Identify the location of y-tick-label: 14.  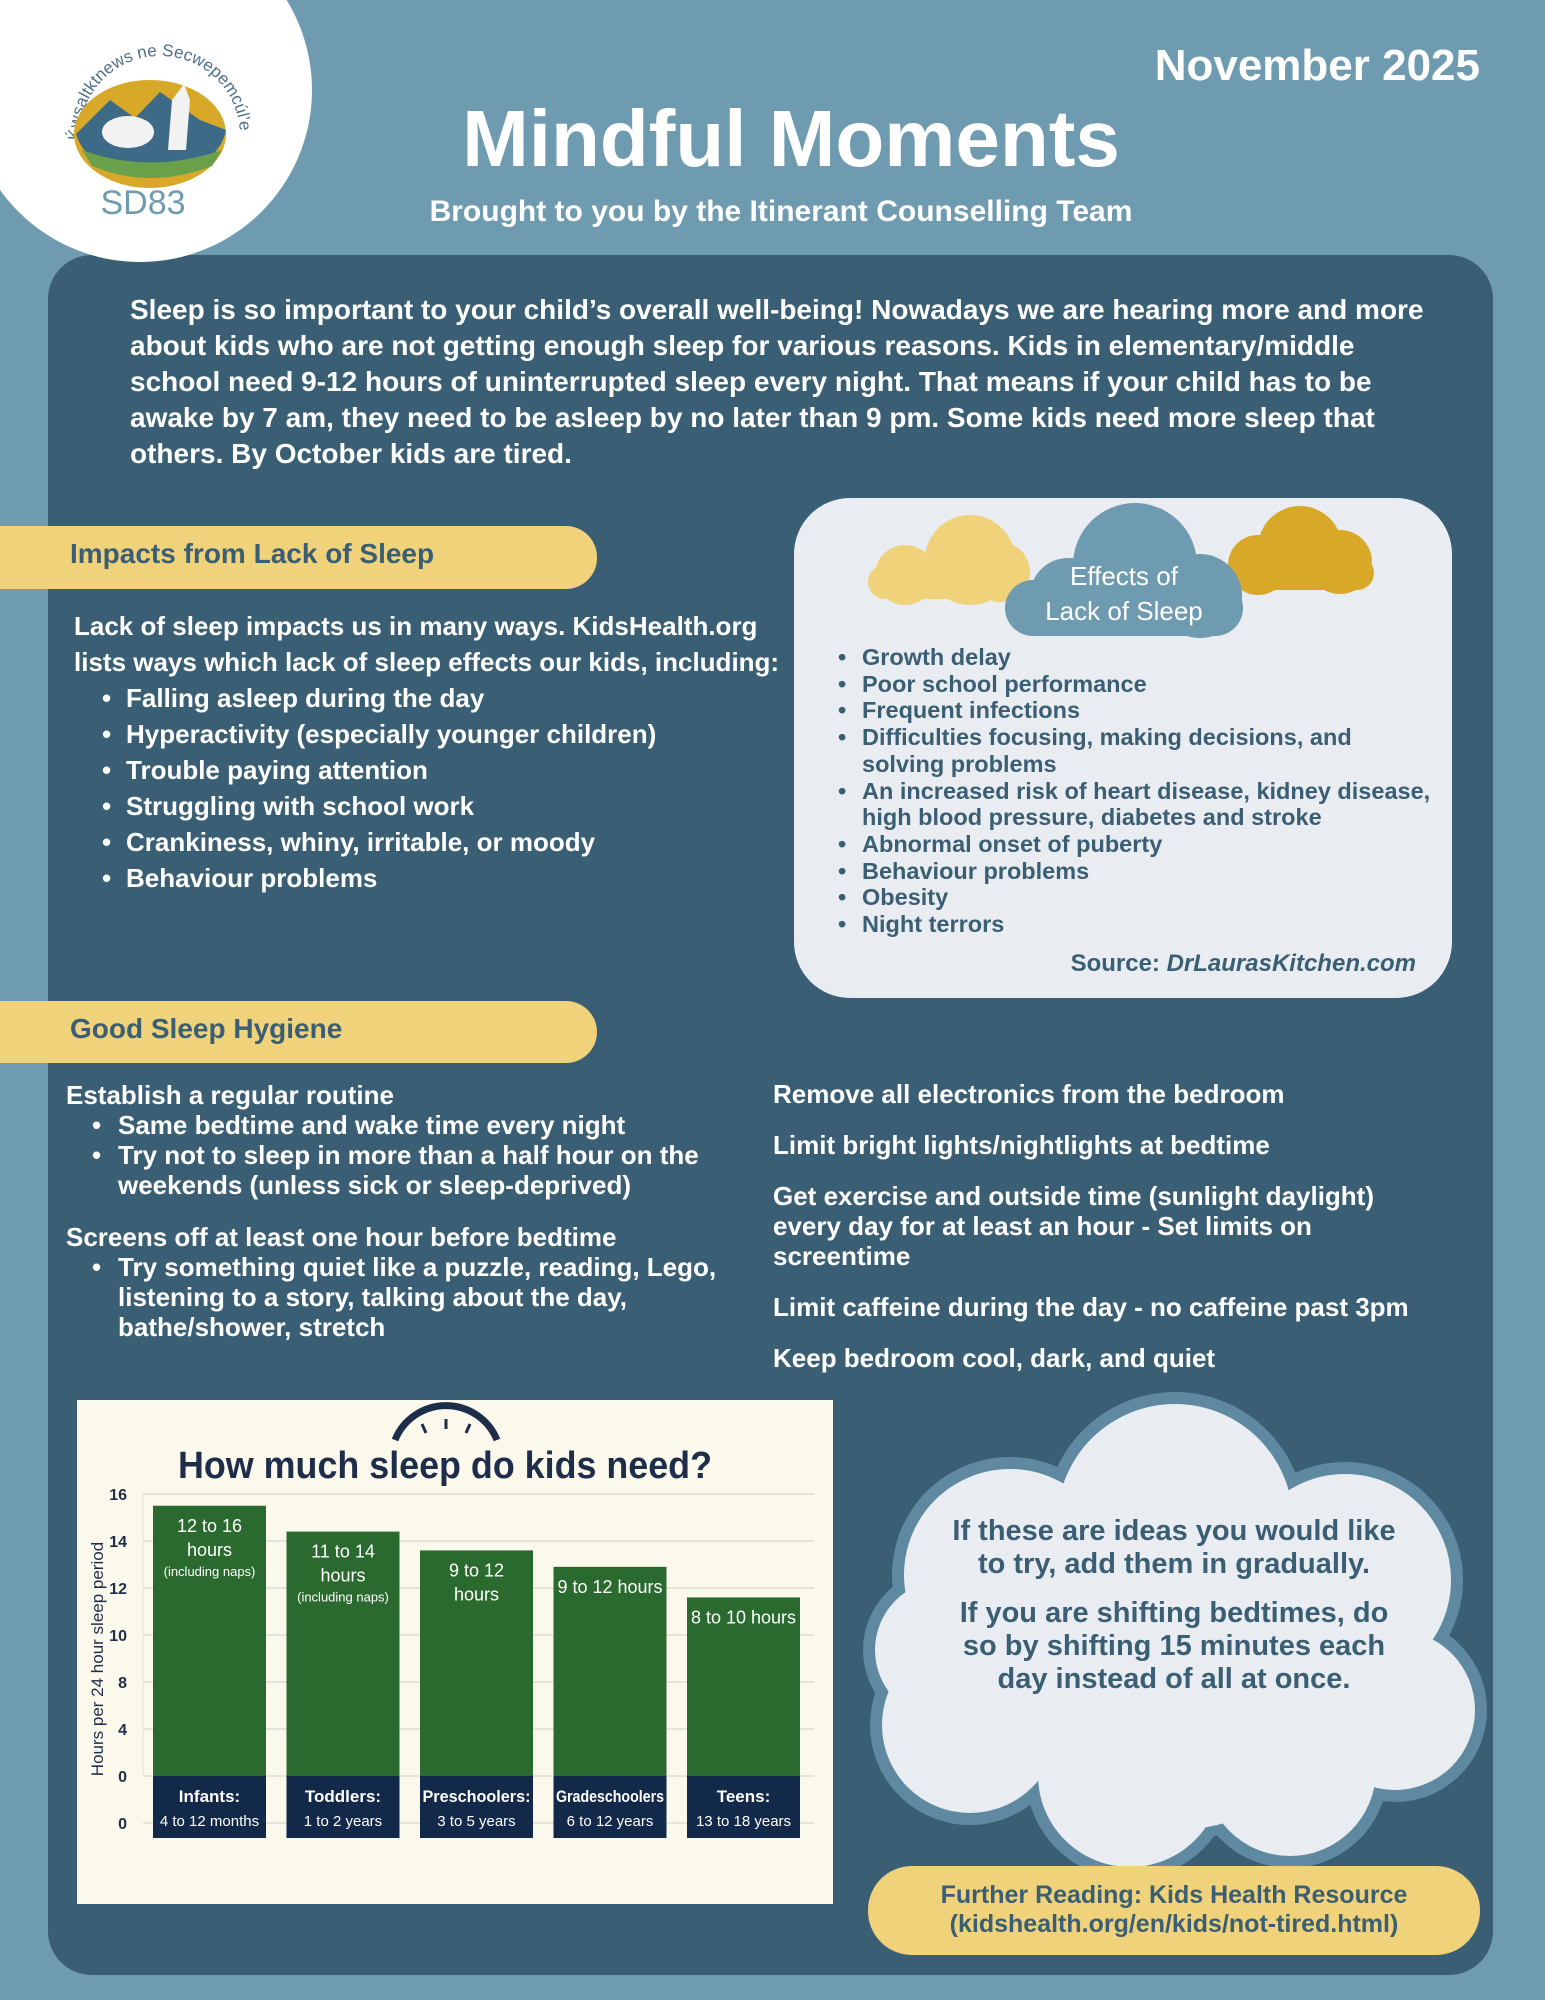
(118, 1542).